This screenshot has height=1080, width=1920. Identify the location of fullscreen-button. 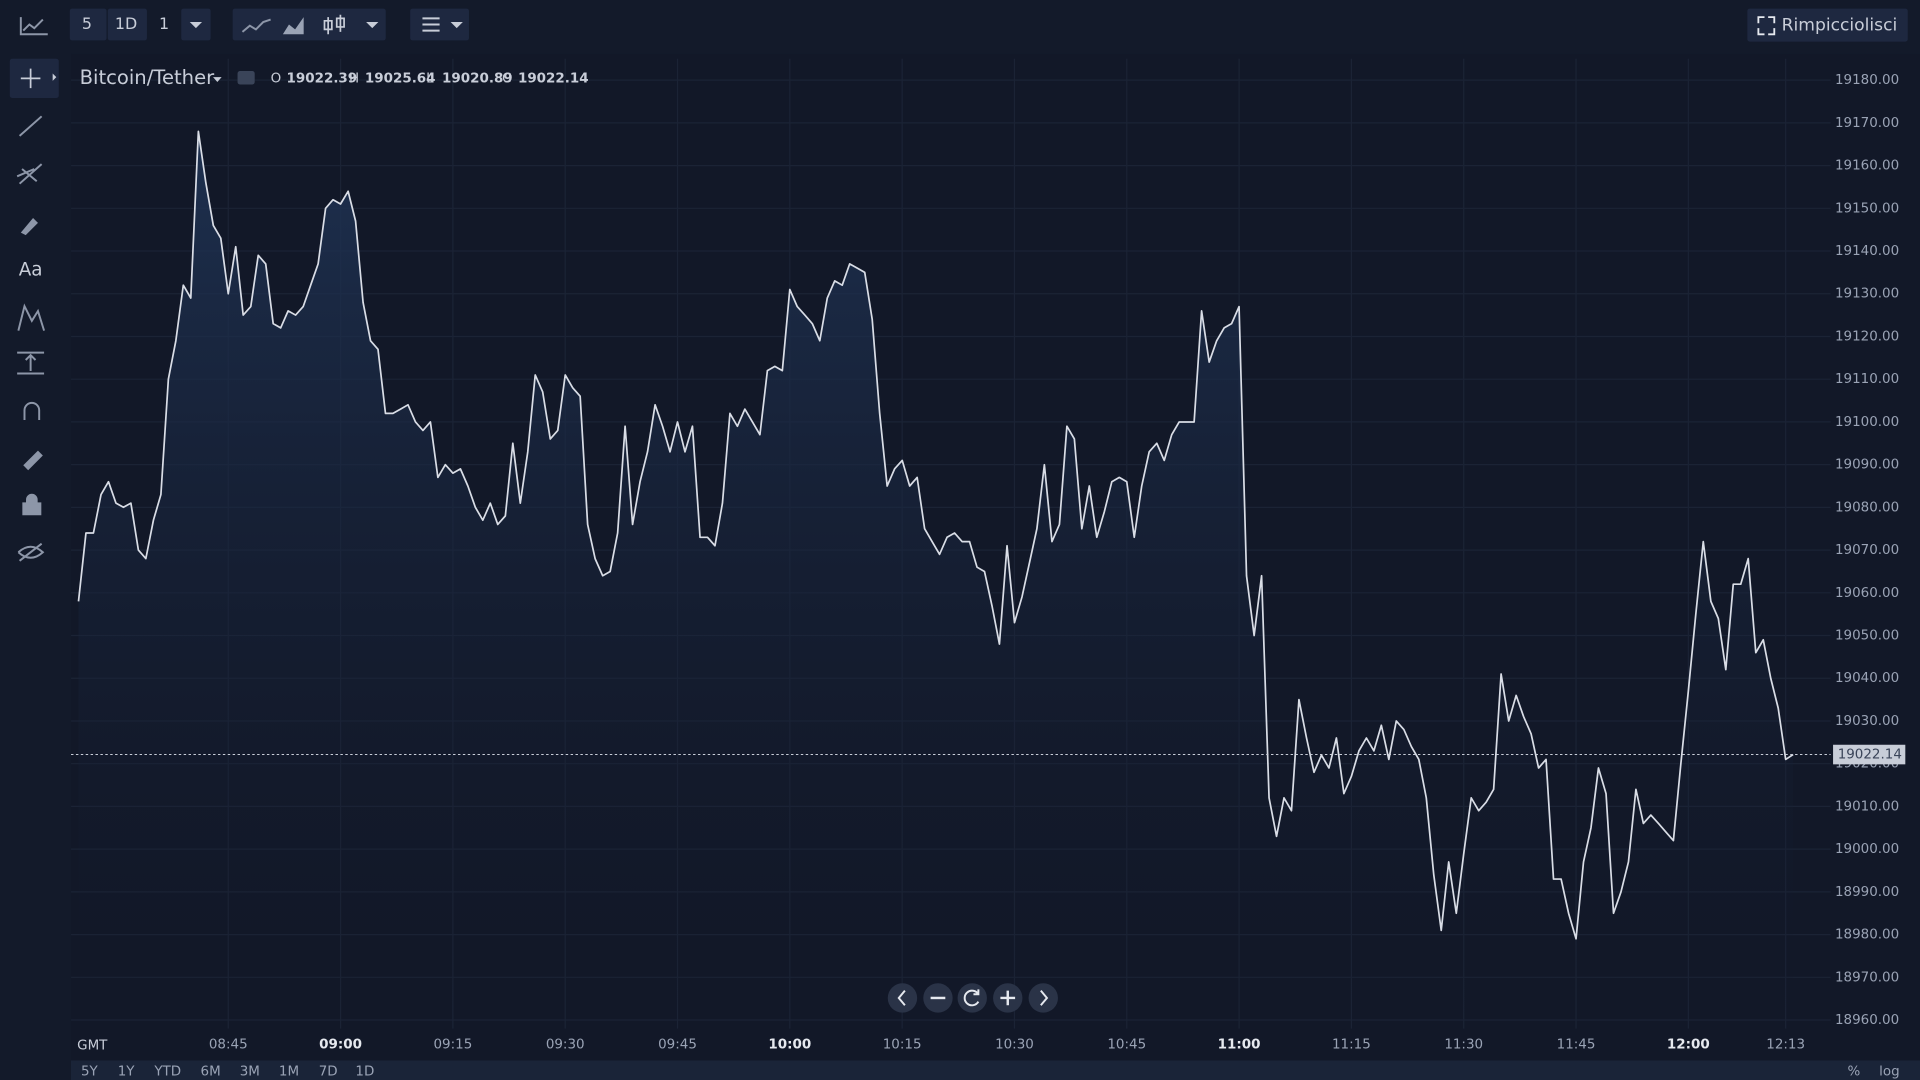
(1827, 25).